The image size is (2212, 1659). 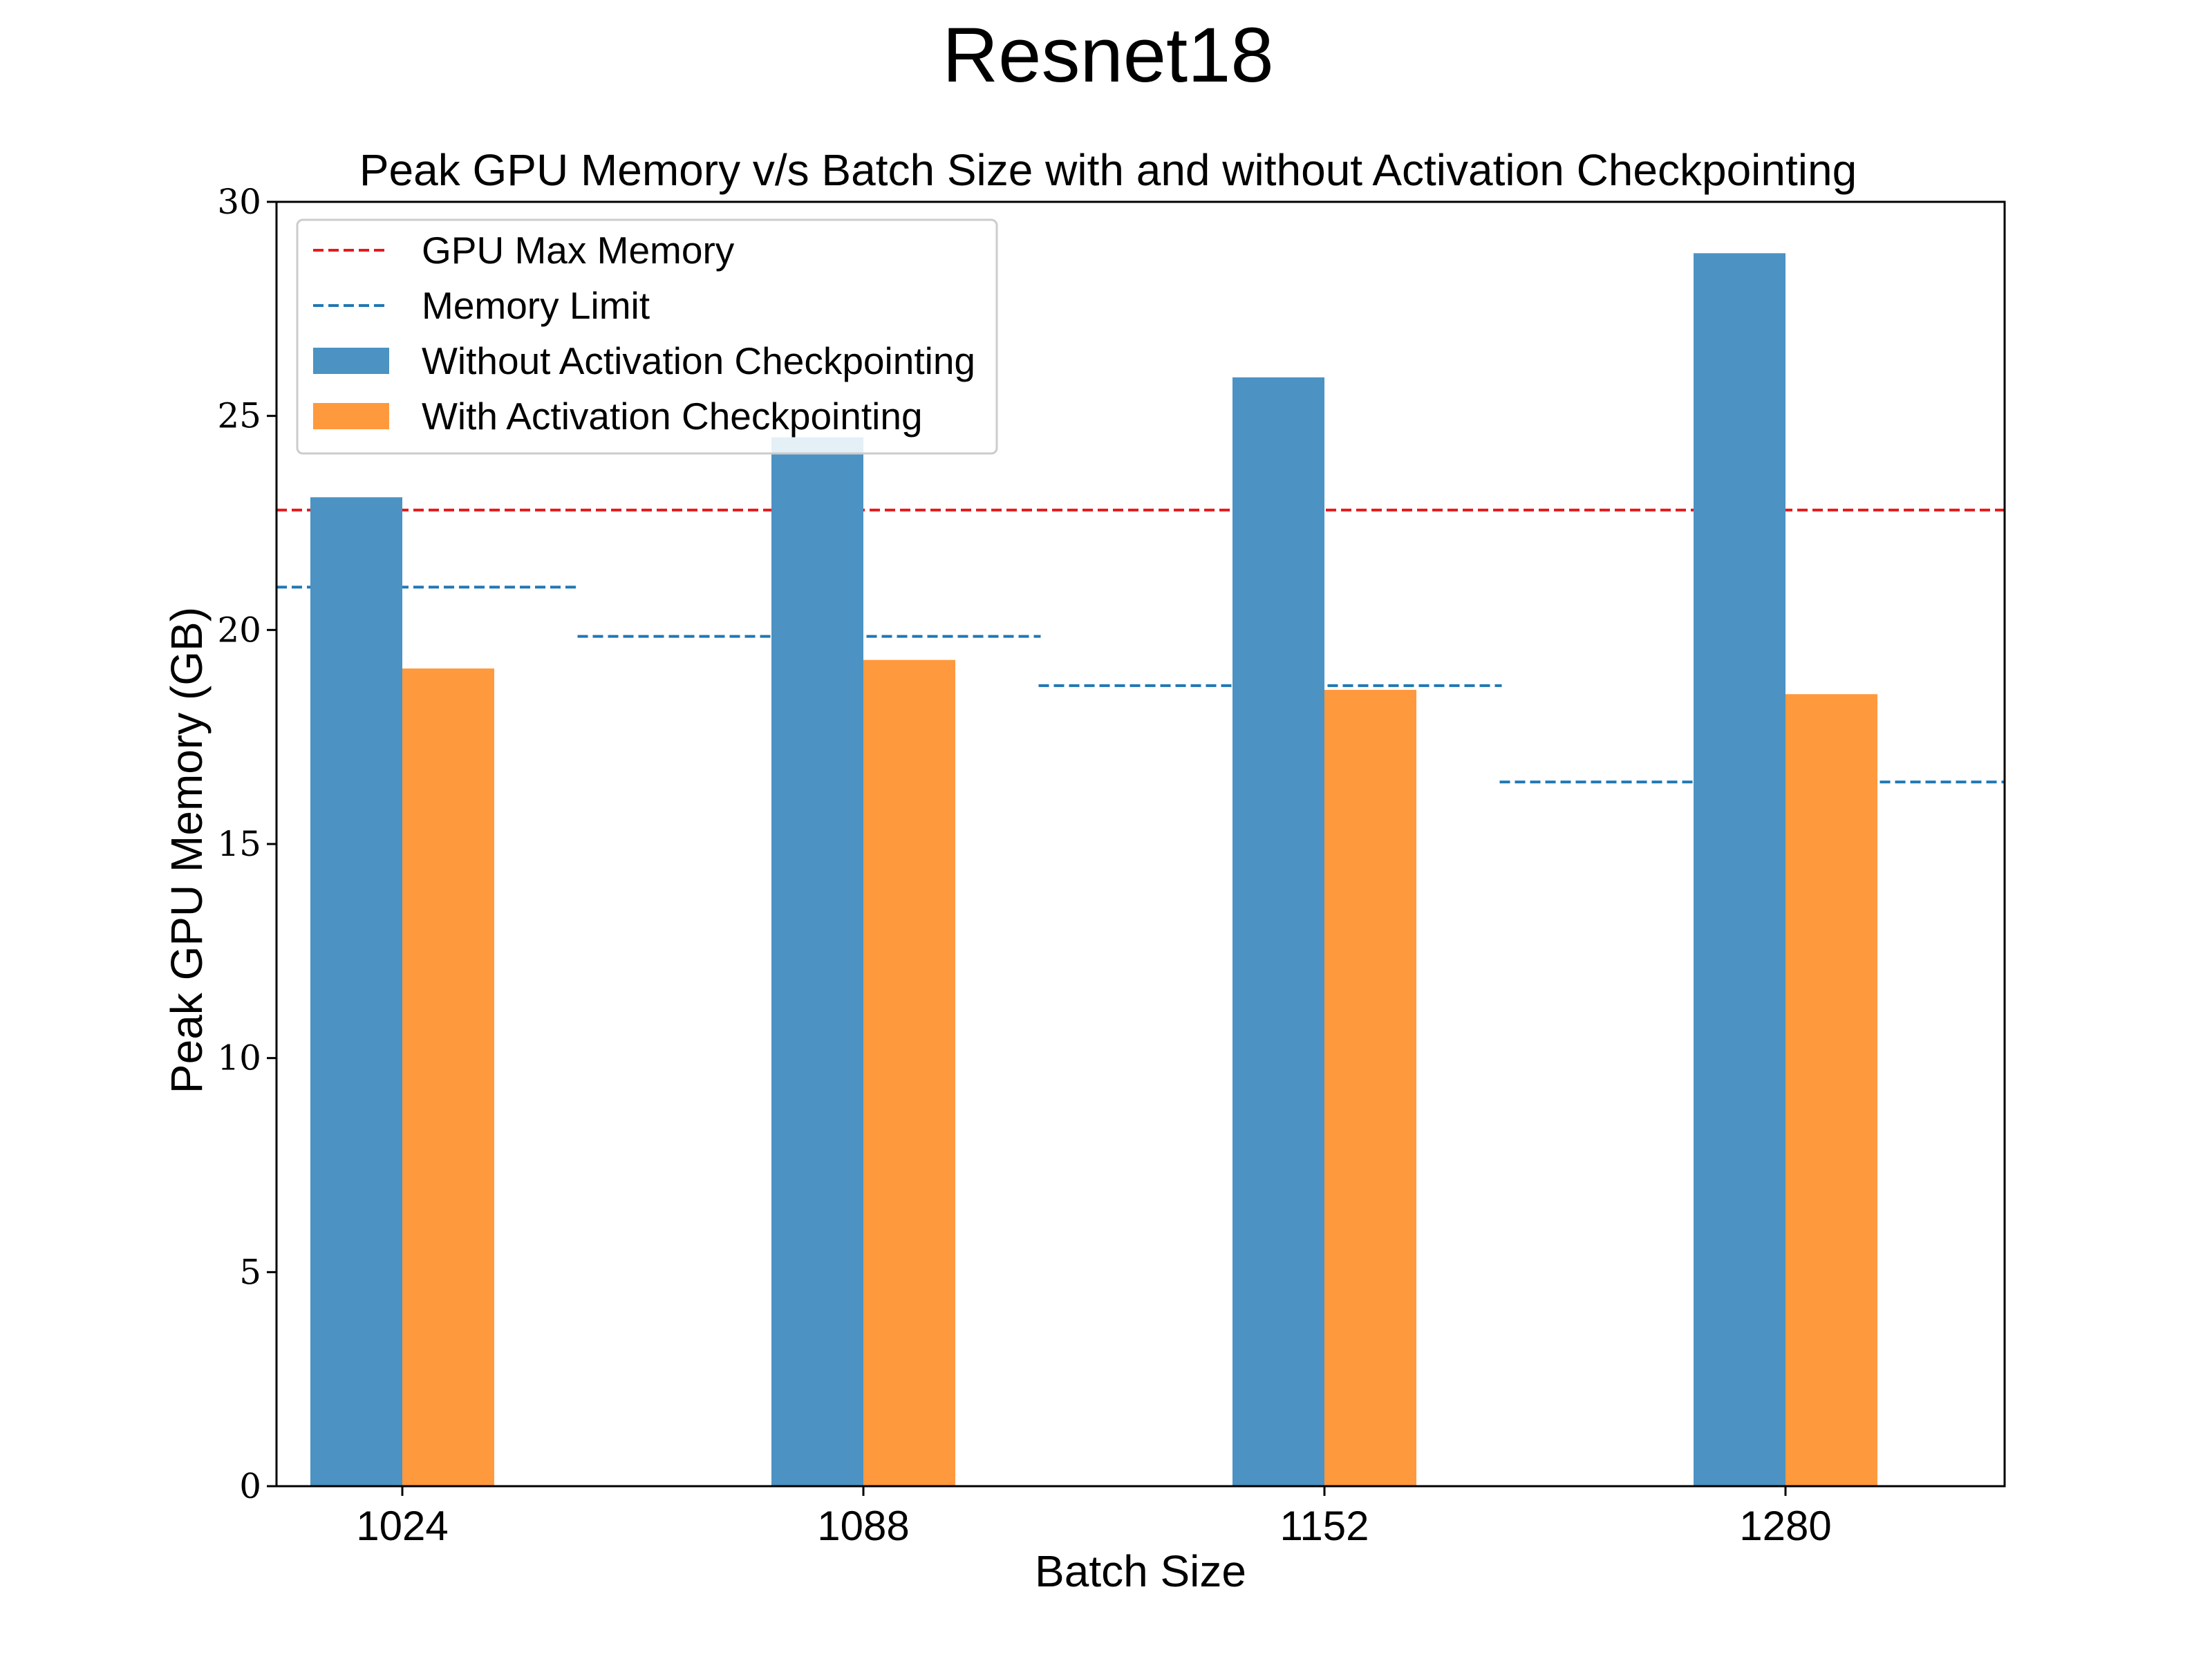 I want to click on x-axis-label: Batch Size, so click(x=1140, y=1571).